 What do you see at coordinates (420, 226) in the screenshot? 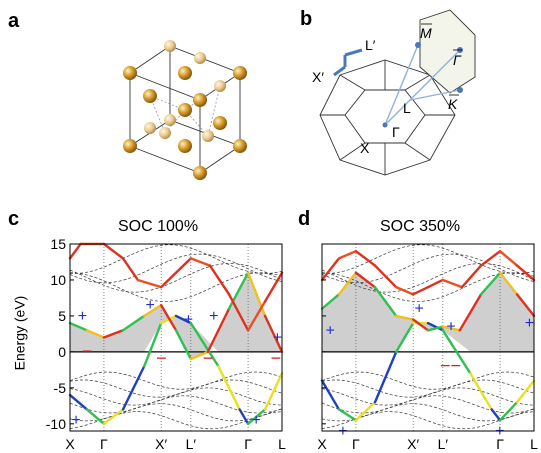
I see `chart-d-title: SOC 350%` at bounding box center [420, 226].